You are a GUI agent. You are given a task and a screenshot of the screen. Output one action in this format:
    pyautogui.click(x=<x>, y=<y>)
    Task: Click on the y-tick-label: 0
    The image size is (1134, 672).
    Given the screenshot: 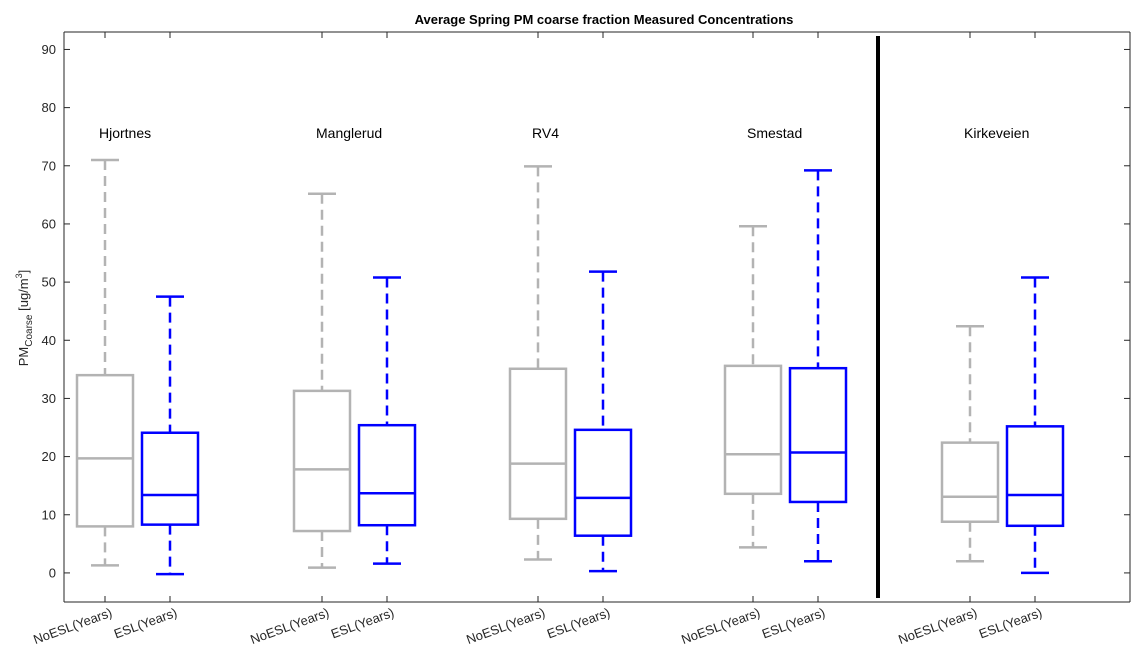 What is the action you would take?
    pyautogui.click(x=52, y=572)
    